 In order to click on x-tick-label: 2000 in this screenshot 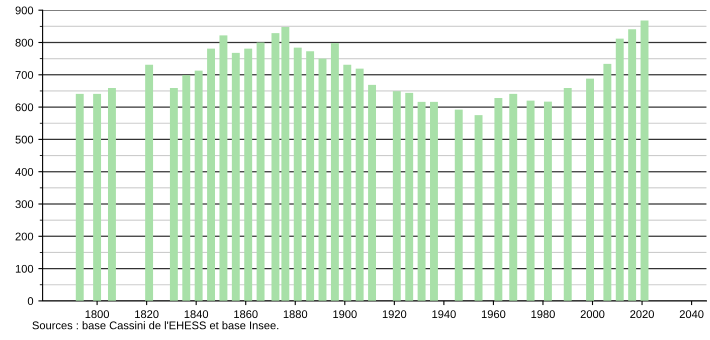, I will do `click(592, 314)`.